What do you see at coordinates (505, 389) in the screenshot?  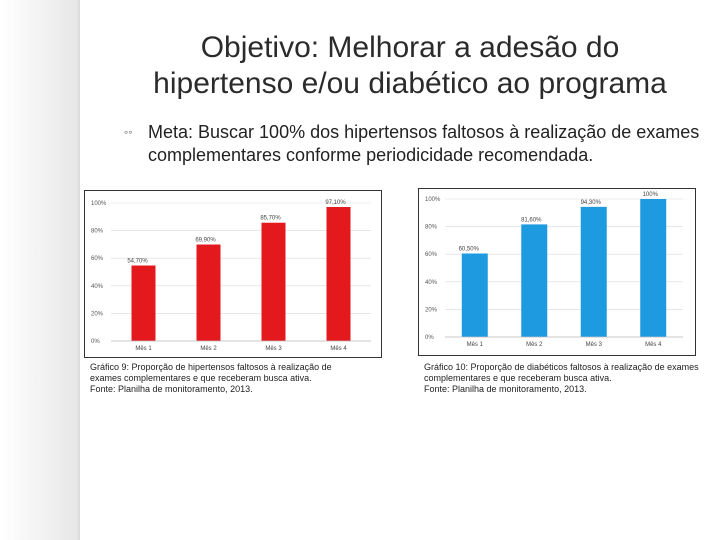 I see `caption-right-line-3: Fonte: Planilha de monitoramento, 2013.` at bounding box center [505, 389].